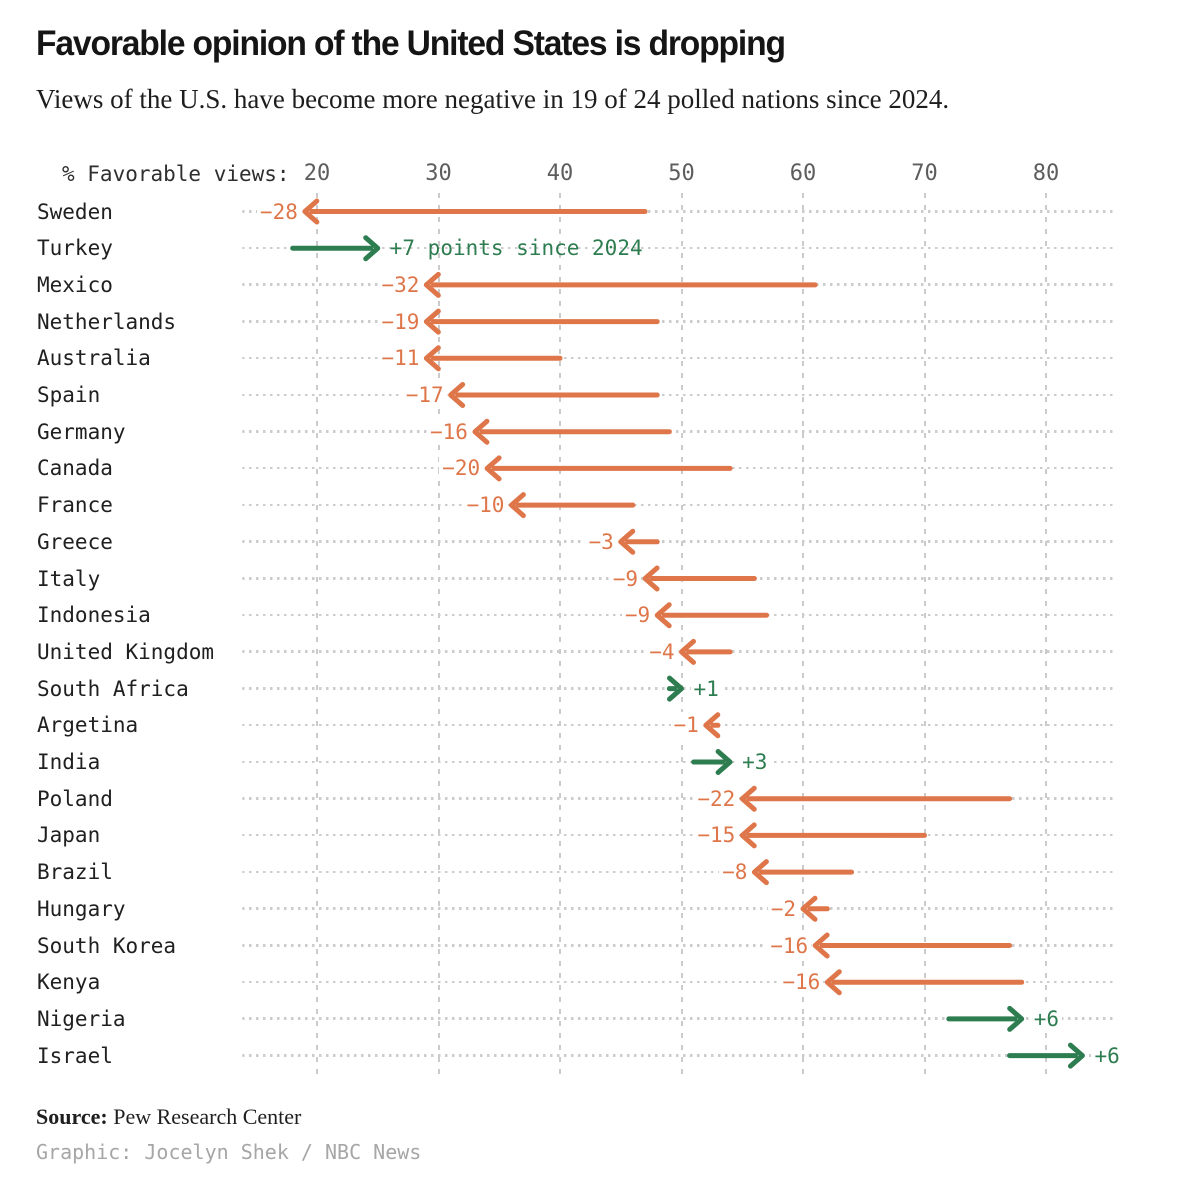  Describe the element at coordinates (712, 615) in the screenshot. I see `arrow-indonesia` at that location.